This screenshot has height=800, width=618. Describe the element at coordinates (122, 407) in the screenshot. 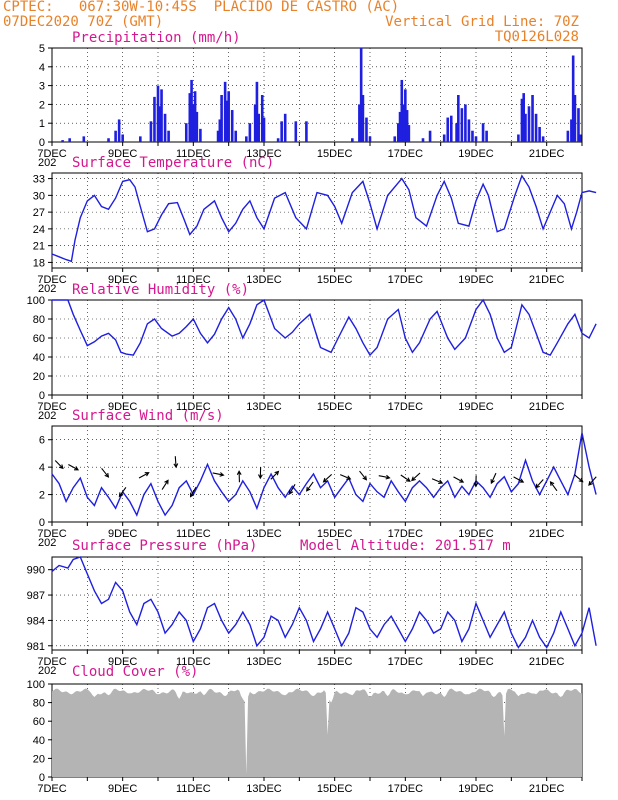

I see `rh-xtick-label: 9DEC` at that location.